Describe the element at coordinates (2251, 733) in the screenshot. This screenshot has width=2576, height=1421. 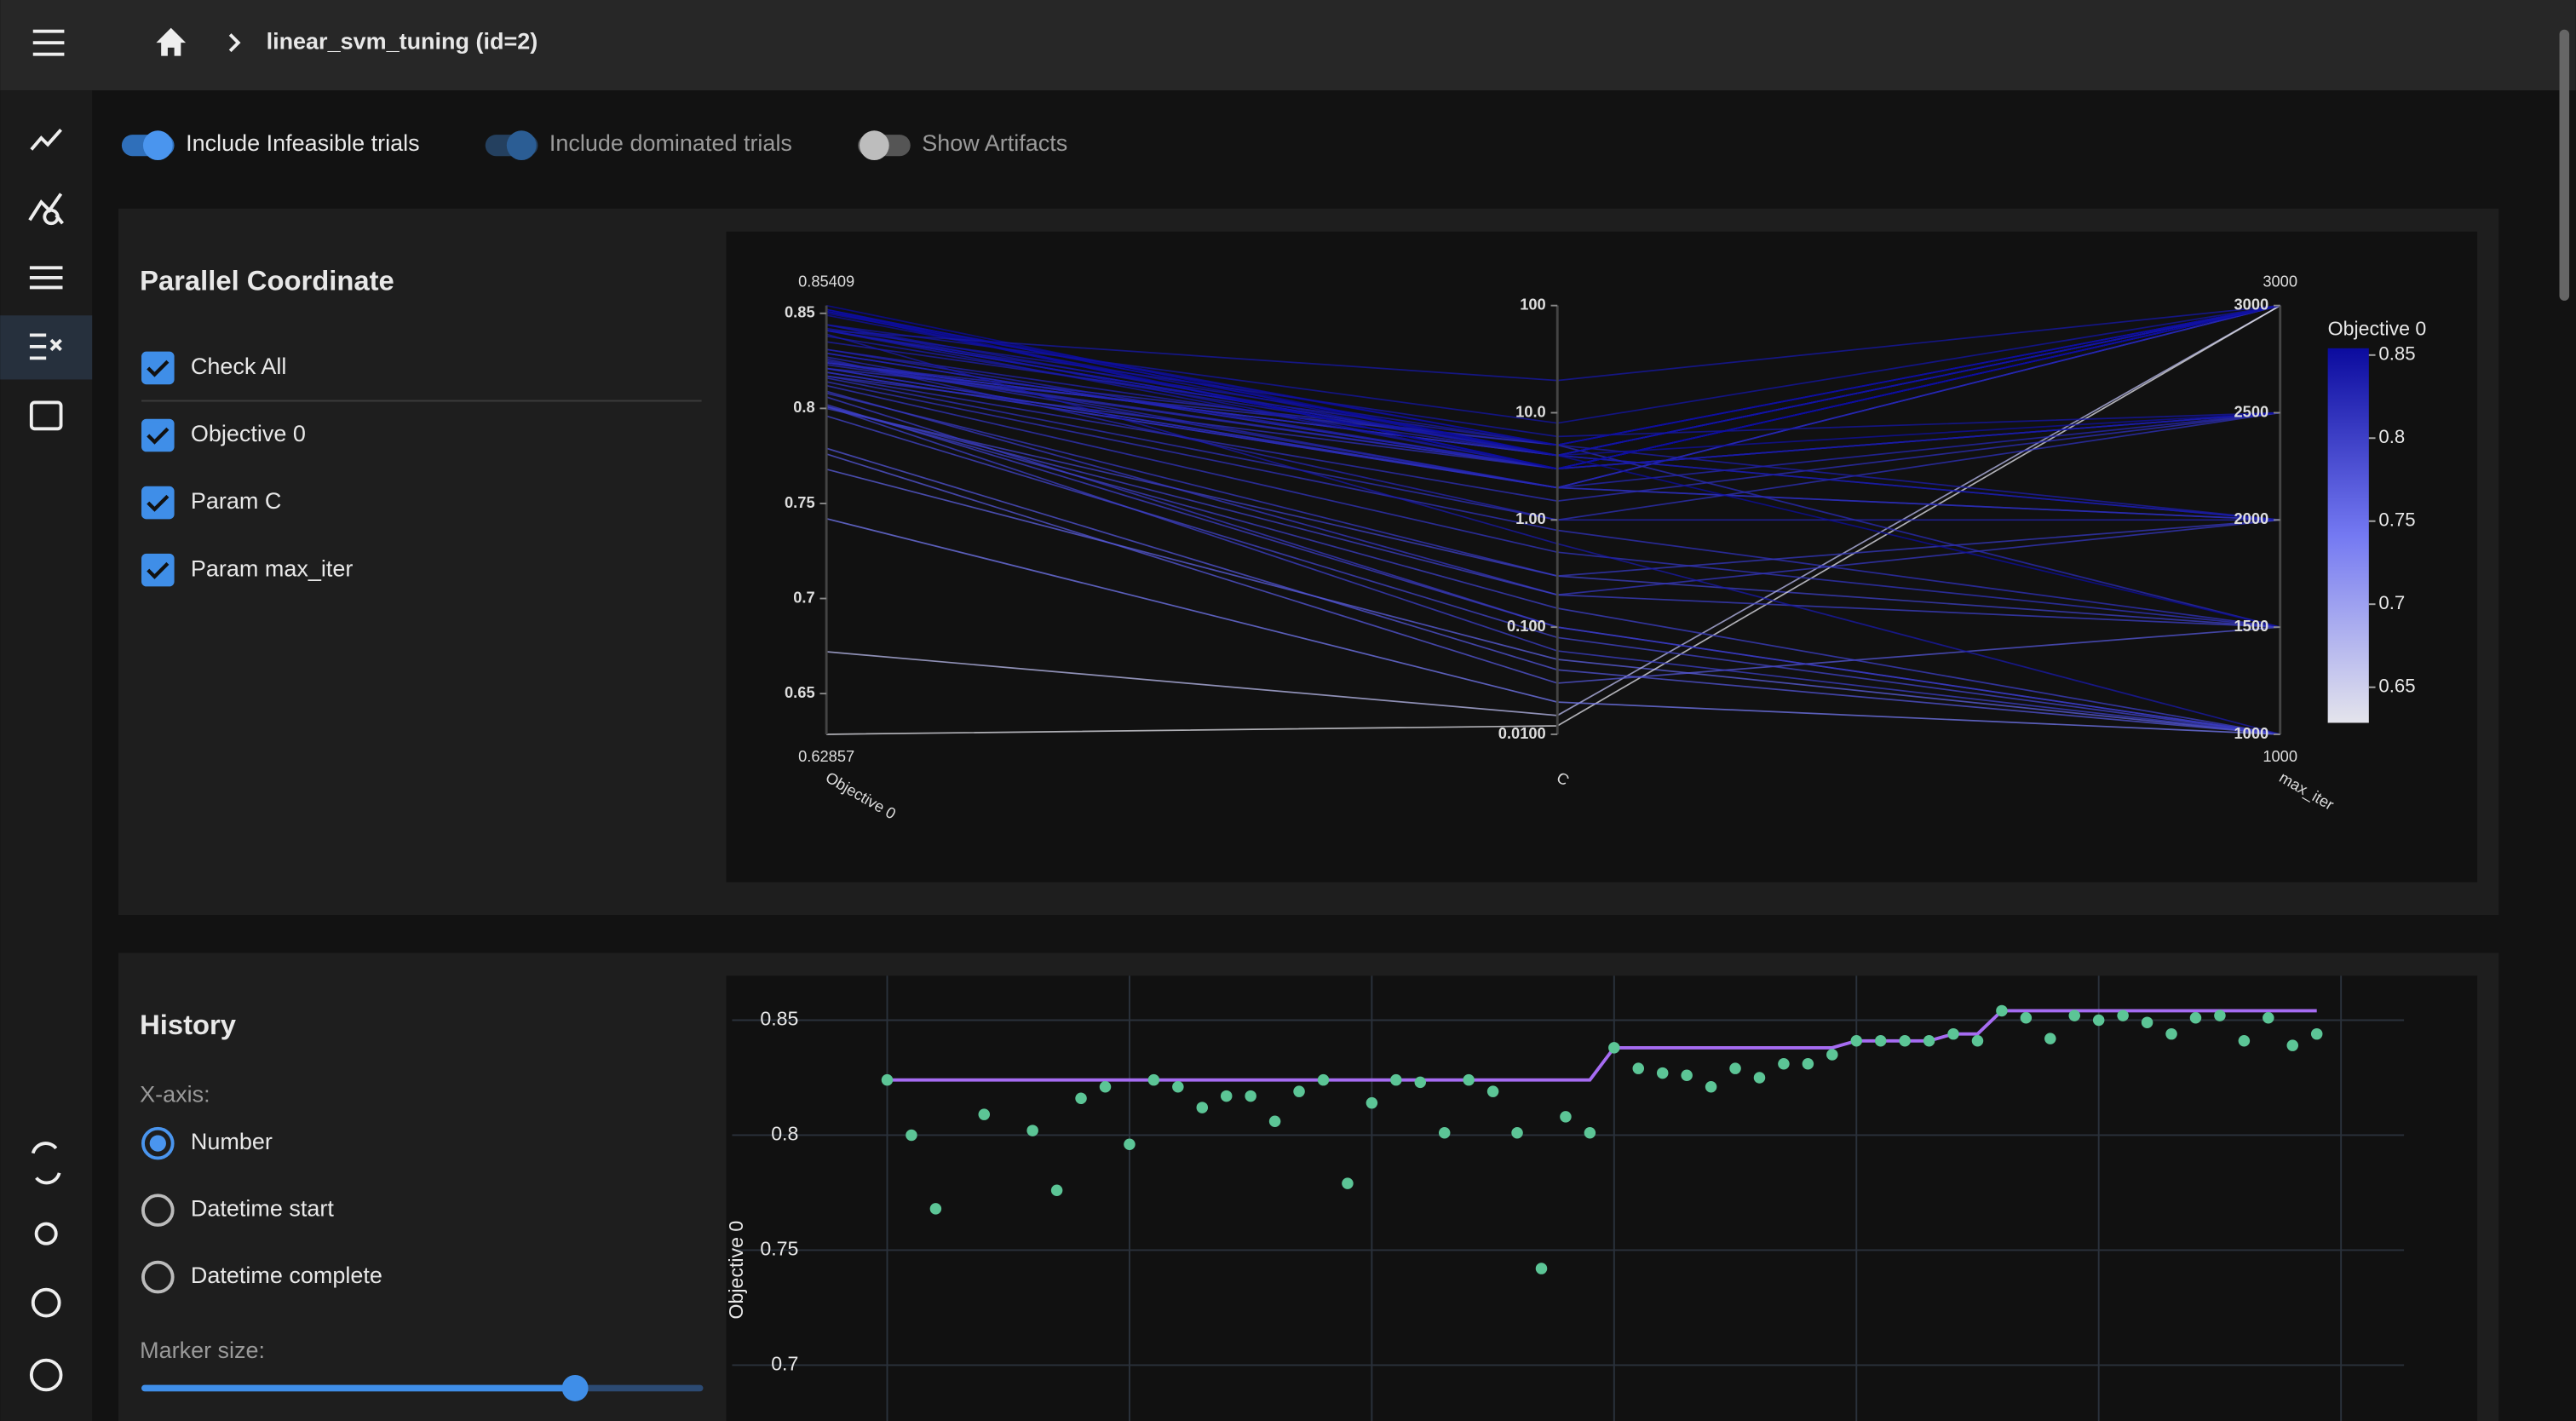
I see `axis-tick-label: 1000` at that location.